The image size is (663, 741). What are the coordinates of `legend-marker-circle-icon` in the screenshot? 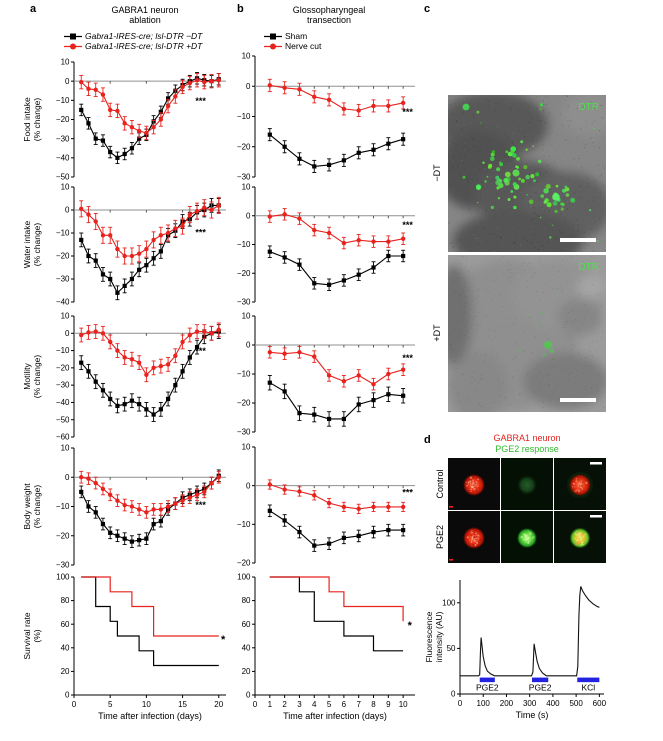 It's located at (273, 46).